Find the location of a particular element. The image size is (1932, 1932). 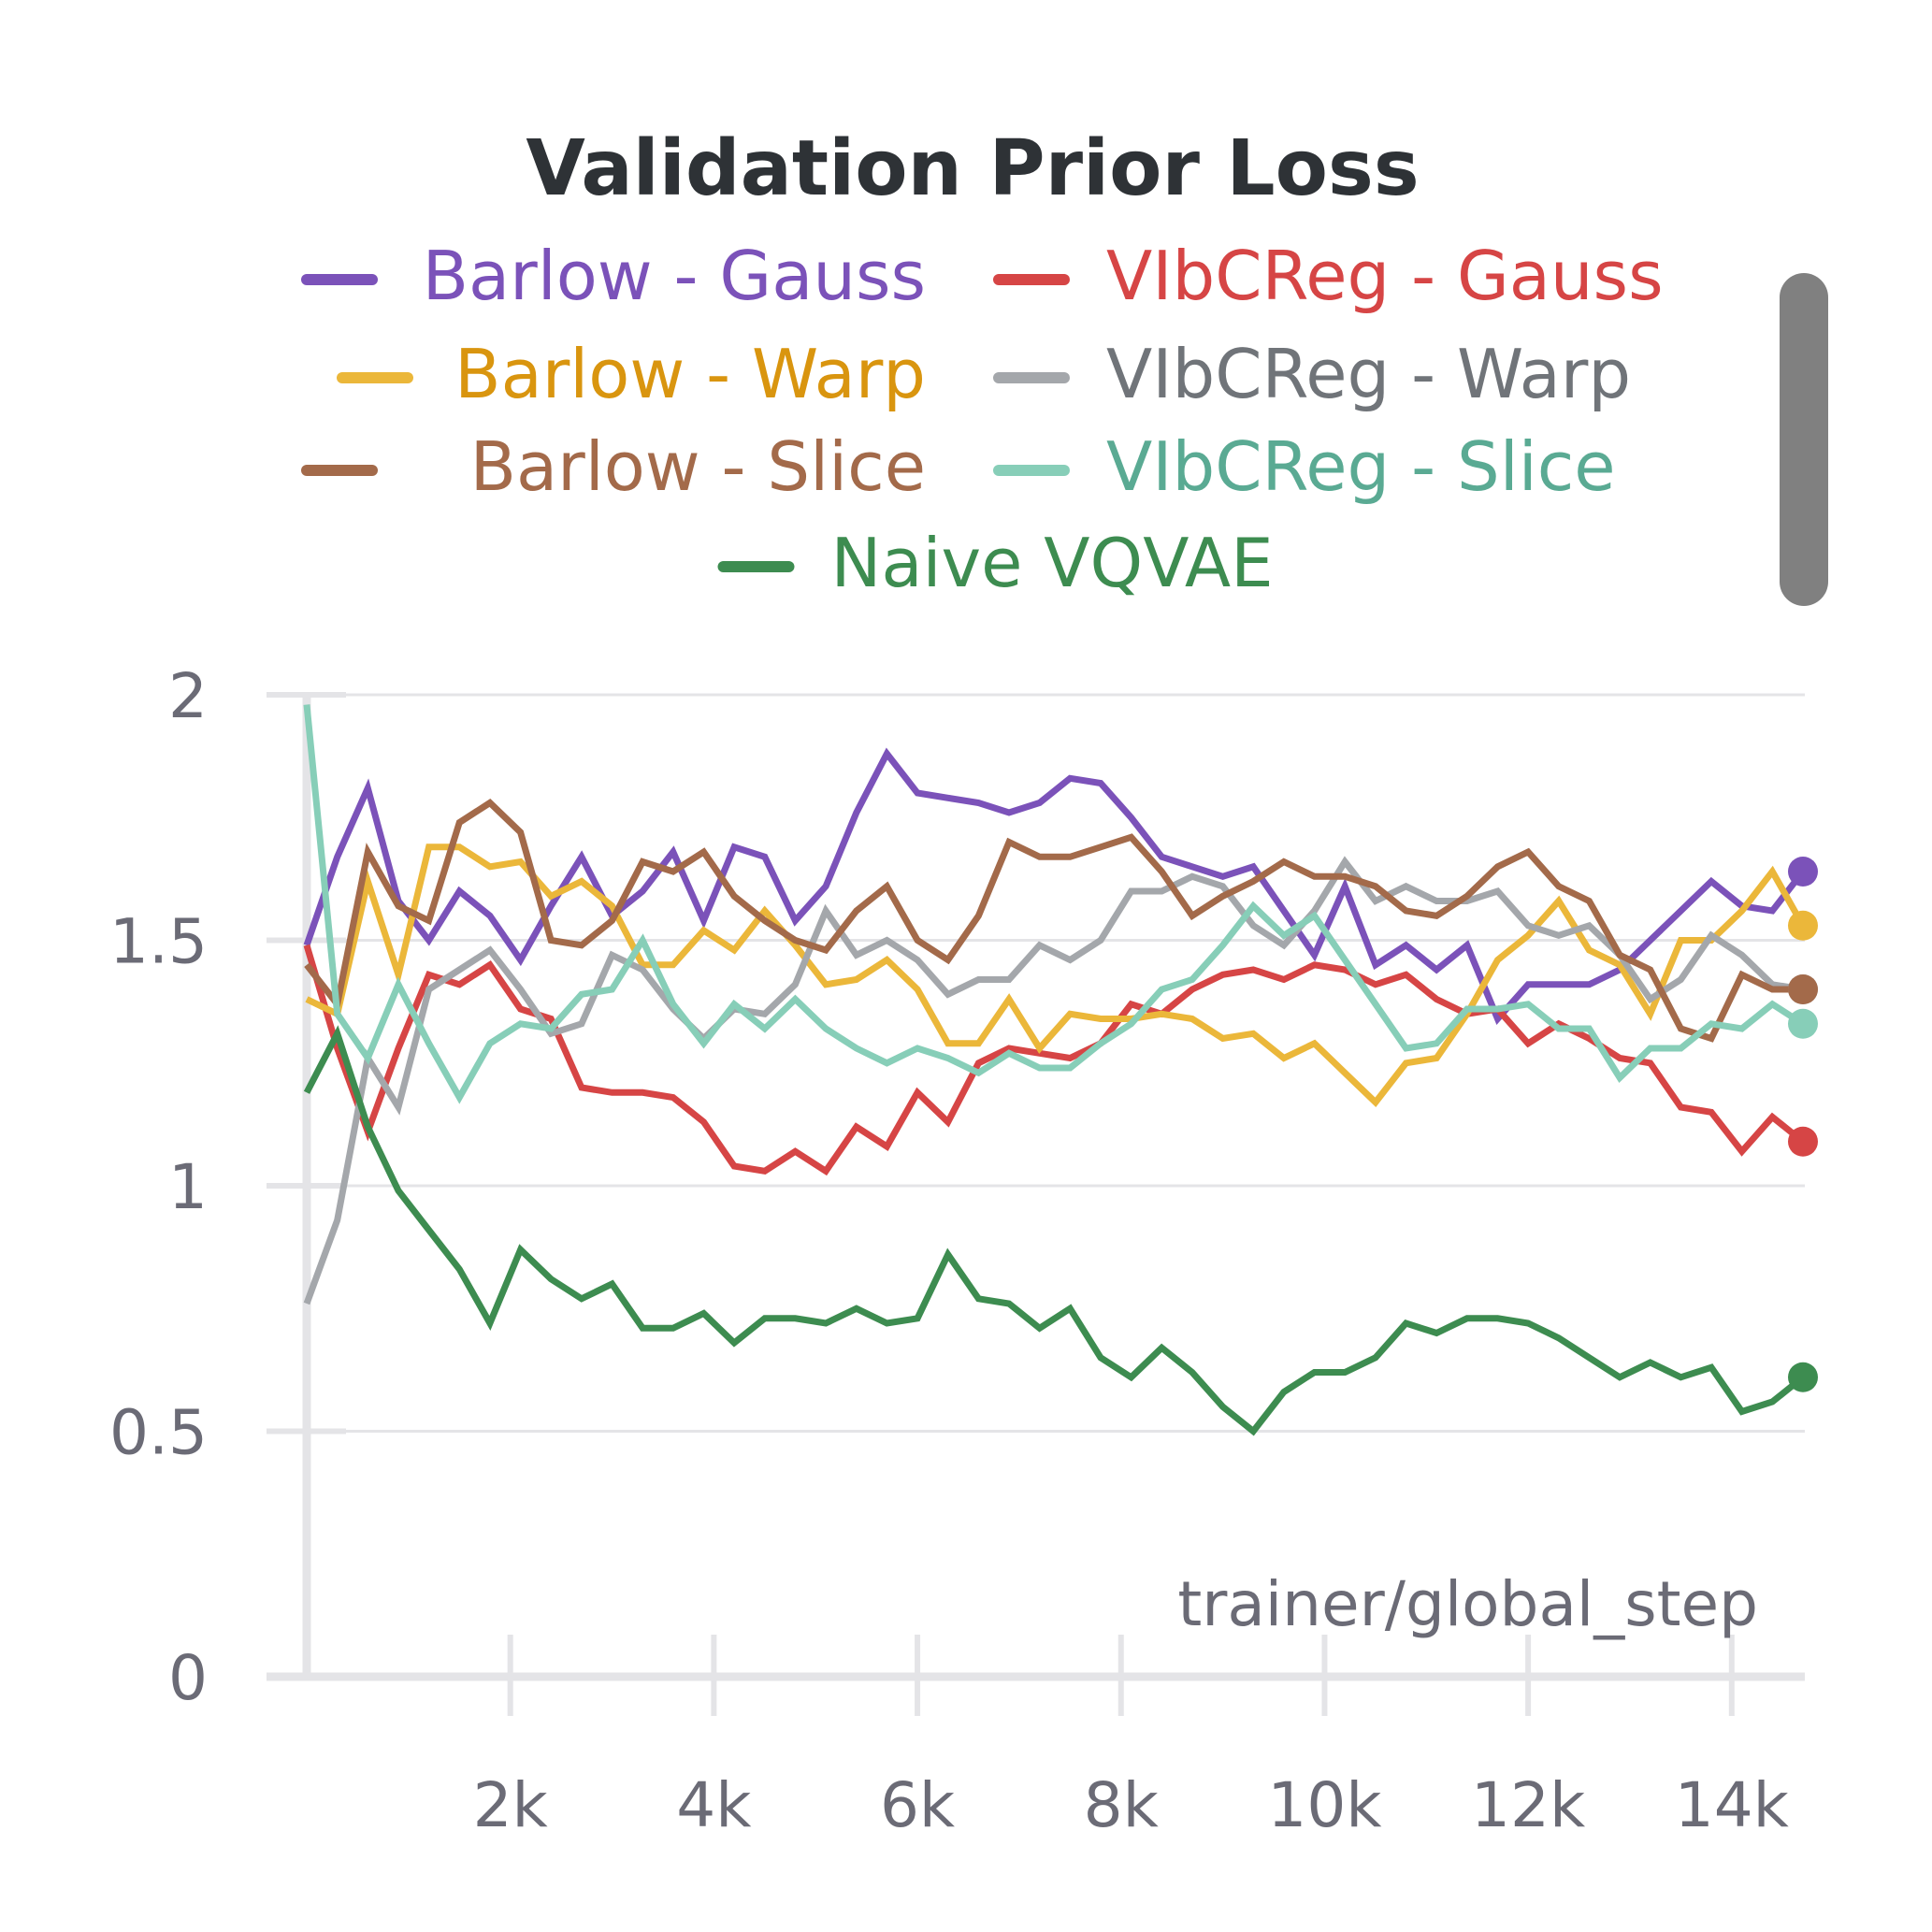

legend-label: Barlow - Slice is located at coordinates (698, 466).